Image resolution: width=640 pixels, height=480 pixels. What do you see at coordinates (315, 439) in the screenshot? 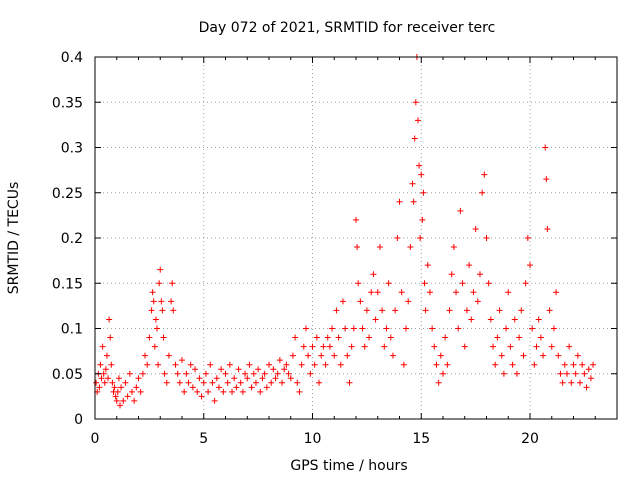
I see `x-tick-labels: 0 5 10 15 20` at bounding box center [315, 439].